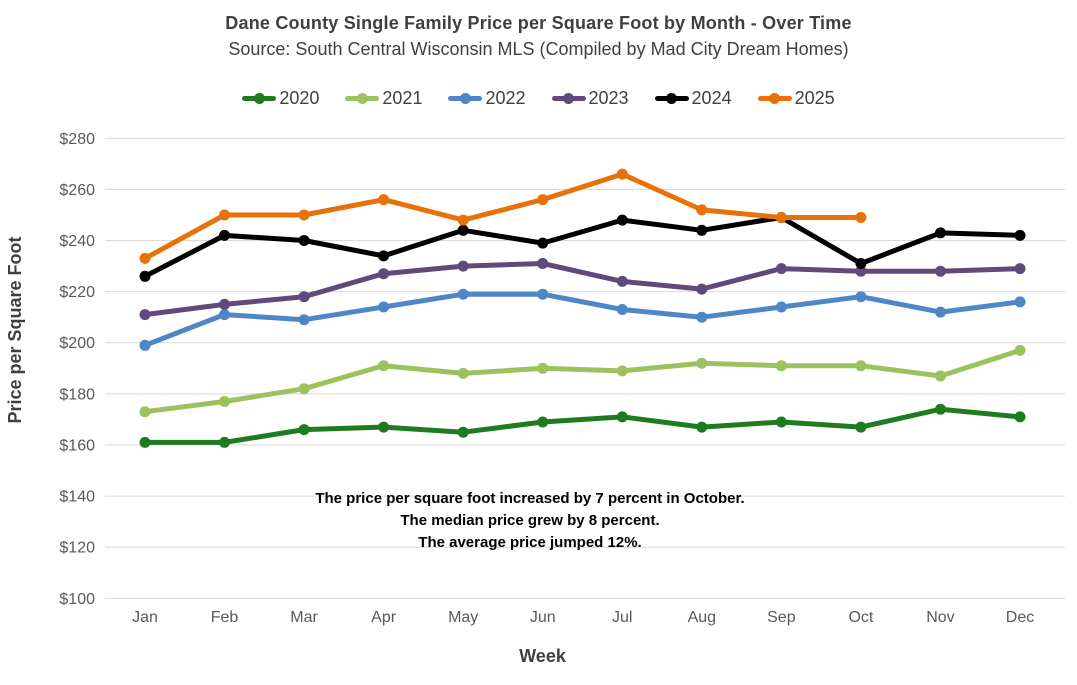 The width and height of the screenshot is (1077, 685). Describe the element at coordinates (622, 617) in the screenshot. I see `x-axis-tick-label: Jul` at that location.